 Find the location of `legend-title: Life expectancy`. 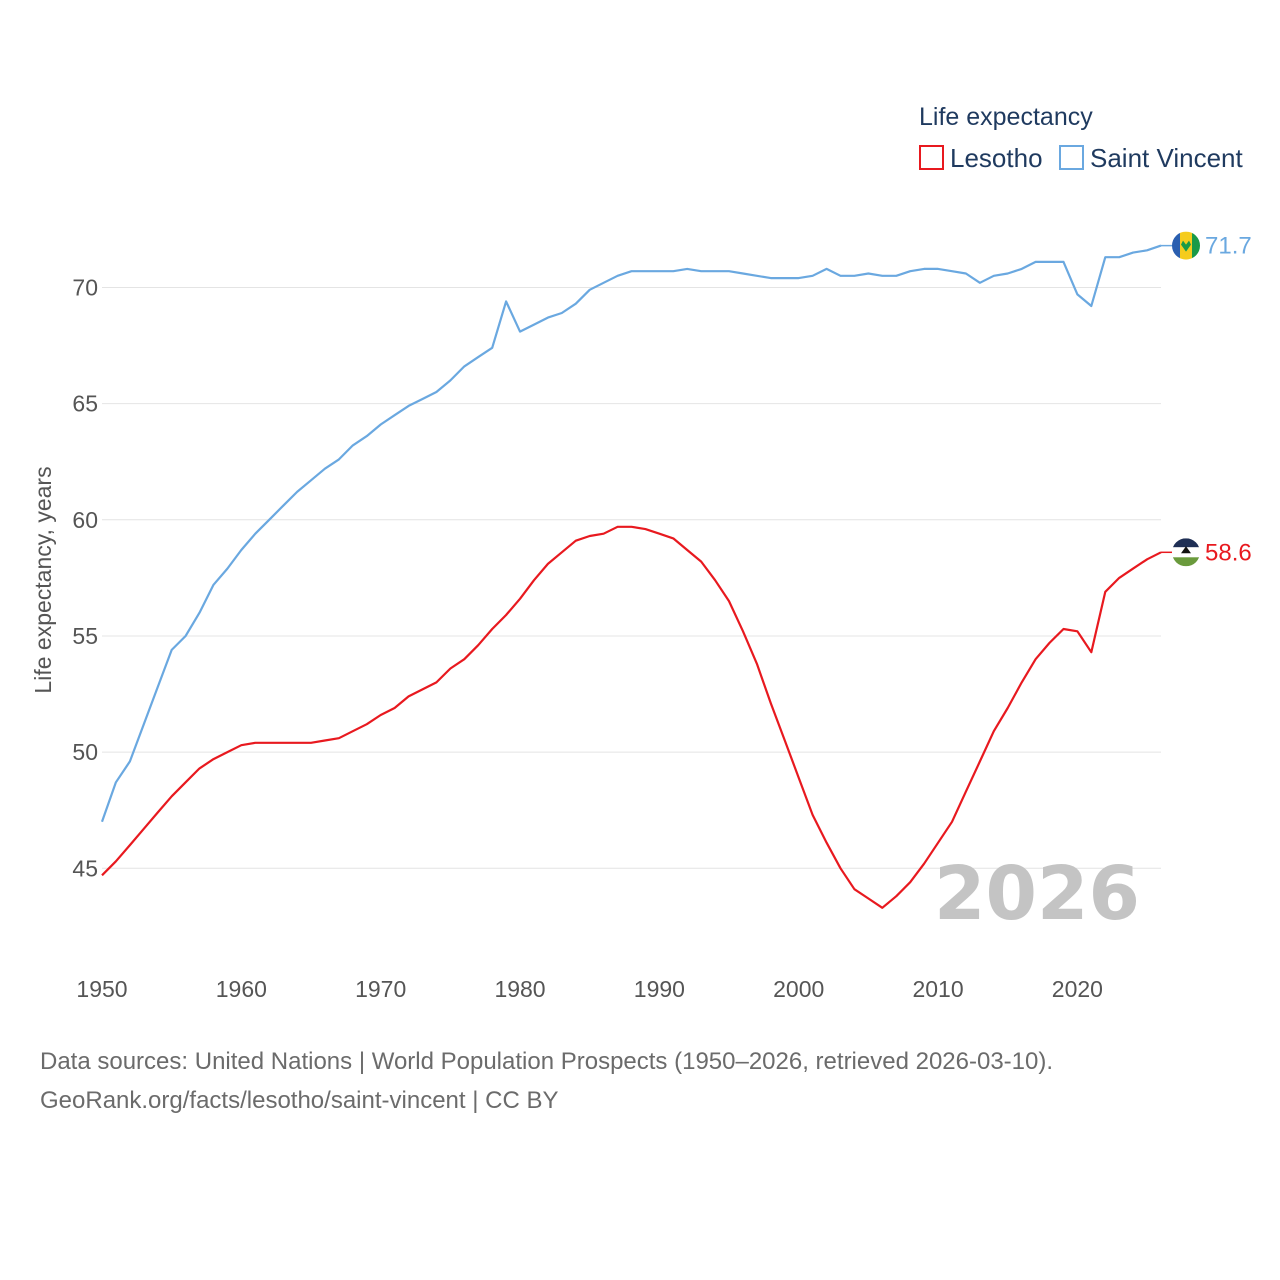

legend-title: Life expectancy is located at coordinates (1006, 117).